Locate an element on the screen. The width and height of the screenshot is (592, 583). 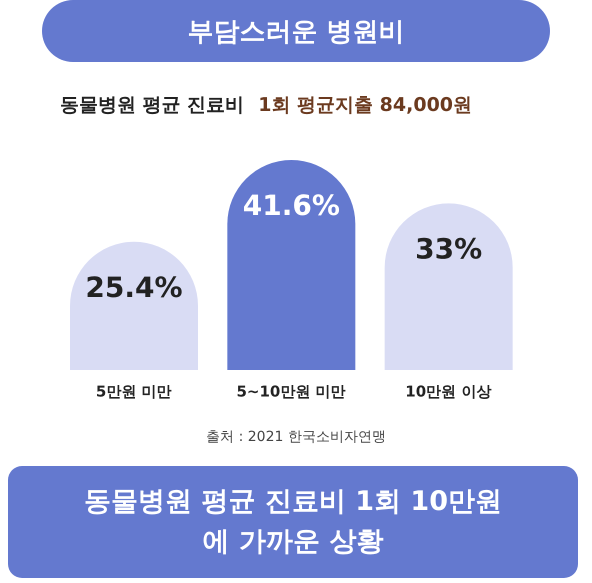
x-tick-label: 5~10만원 미만 is located at coordinates (291, 391).